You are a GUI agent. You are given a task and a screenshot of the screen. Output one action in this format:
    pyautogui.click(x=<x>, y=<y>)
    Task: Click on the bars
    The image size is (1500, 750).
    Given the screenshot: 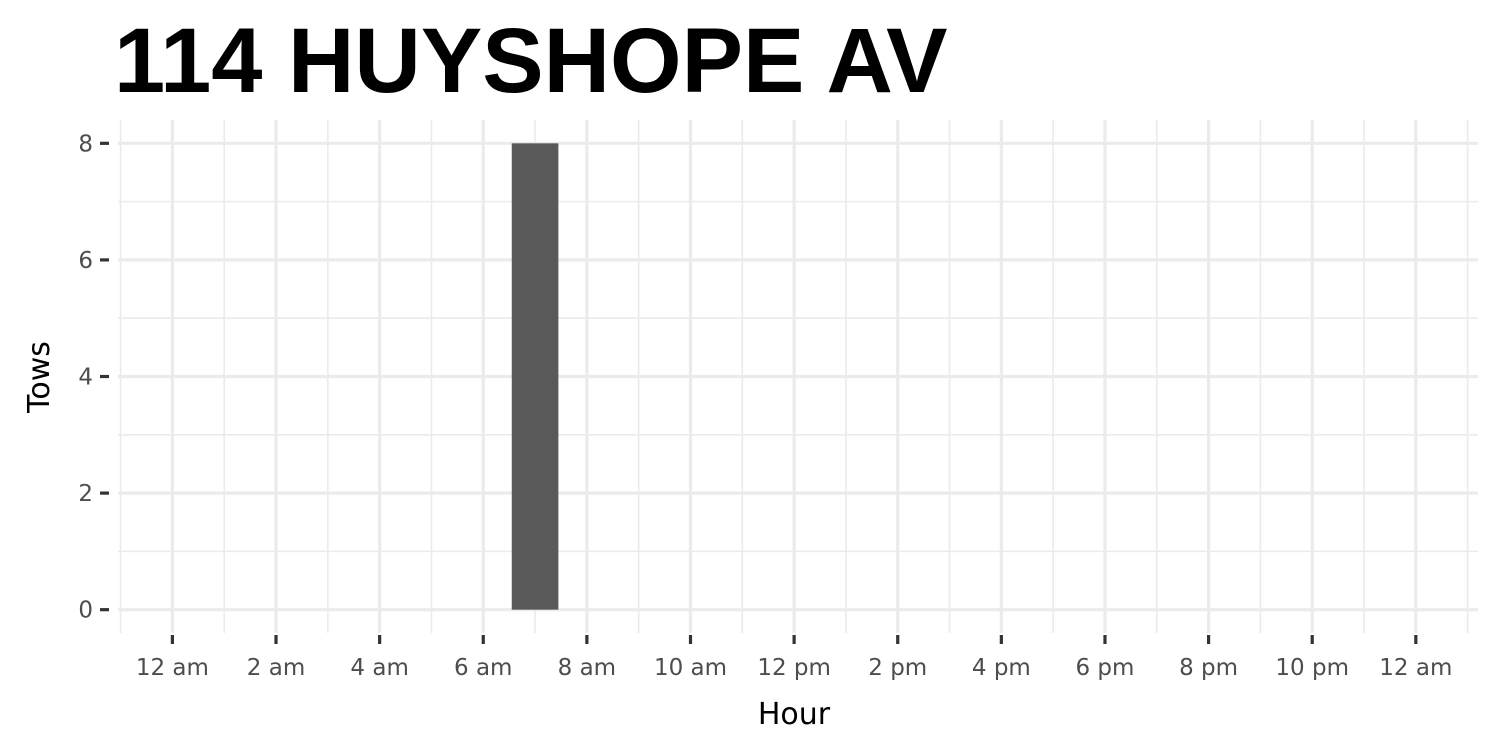 What is the action you would take?
    pyautogui.click(x=535, y=376)
    